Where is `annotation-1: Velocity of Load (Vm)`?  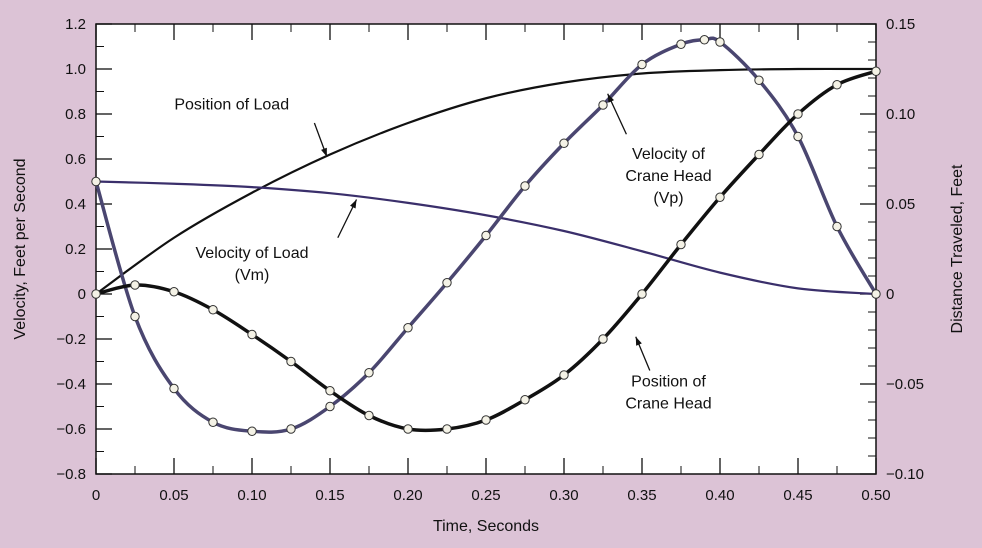
annotation-1: Velocity of Load (Vm) is located at coordinates (277, 241).